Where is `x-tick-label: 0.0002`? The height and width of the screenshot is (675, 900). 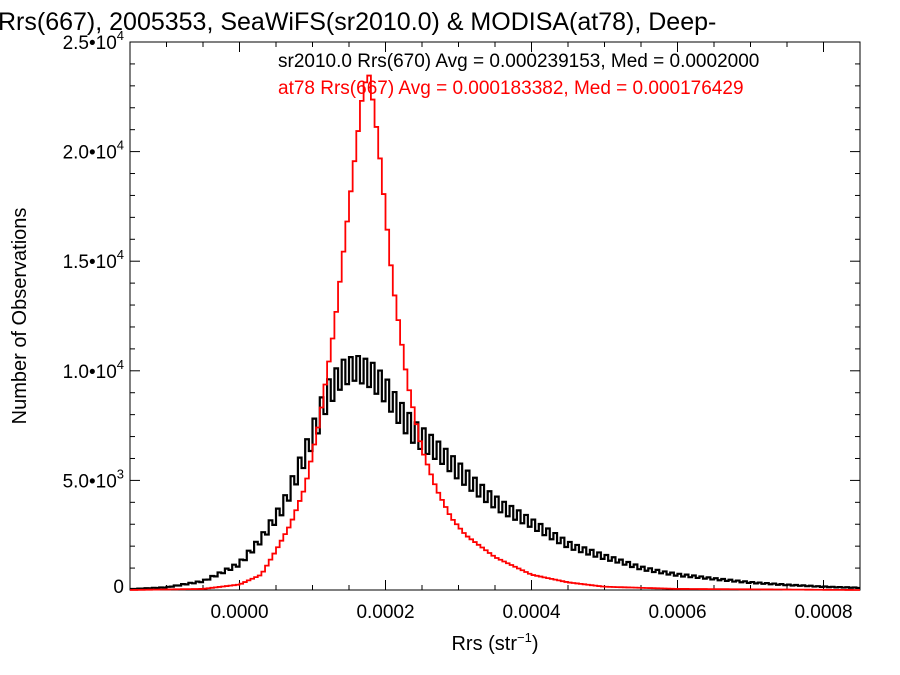
x-tick-label: 0.0002 is located at coordinates (385, 612).